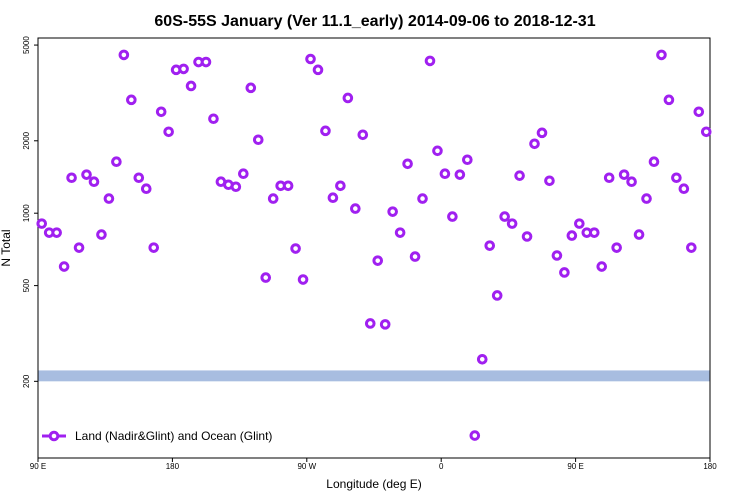  Describe the element at coordinates (54, 436) in the screenshot. I see `legend-marker` at that location.